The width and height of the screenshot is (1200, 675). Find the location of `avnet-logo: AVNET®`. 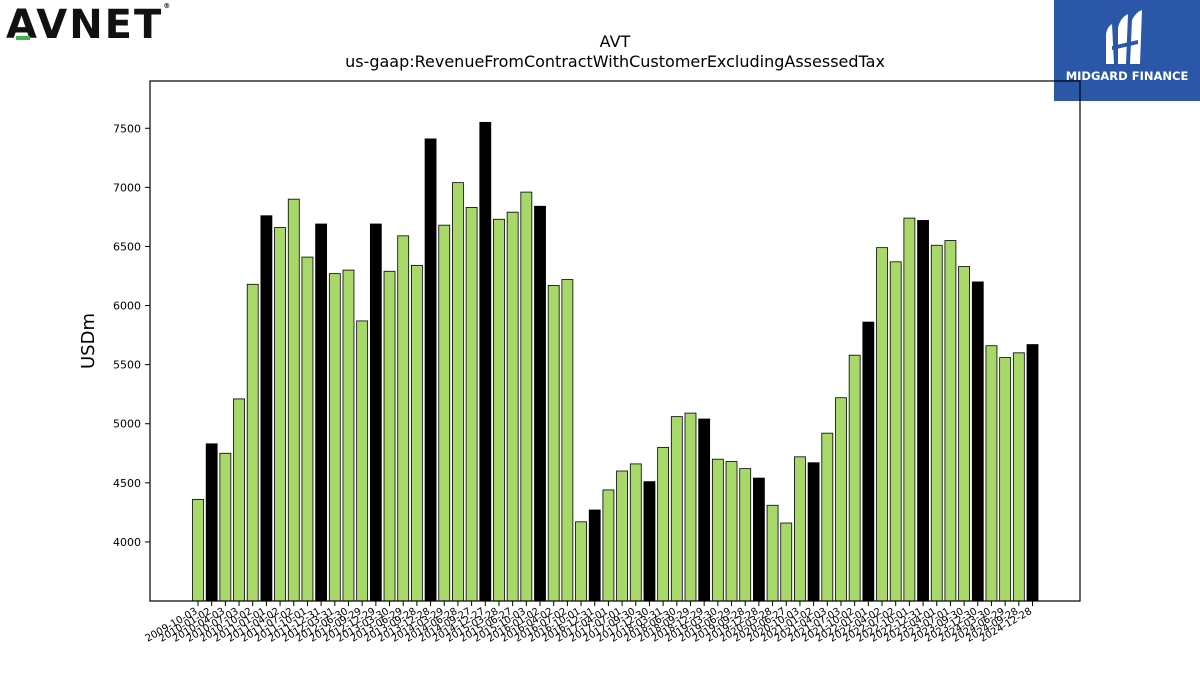

avnet-logo: AVNET® is located at coordinates (89, 25).